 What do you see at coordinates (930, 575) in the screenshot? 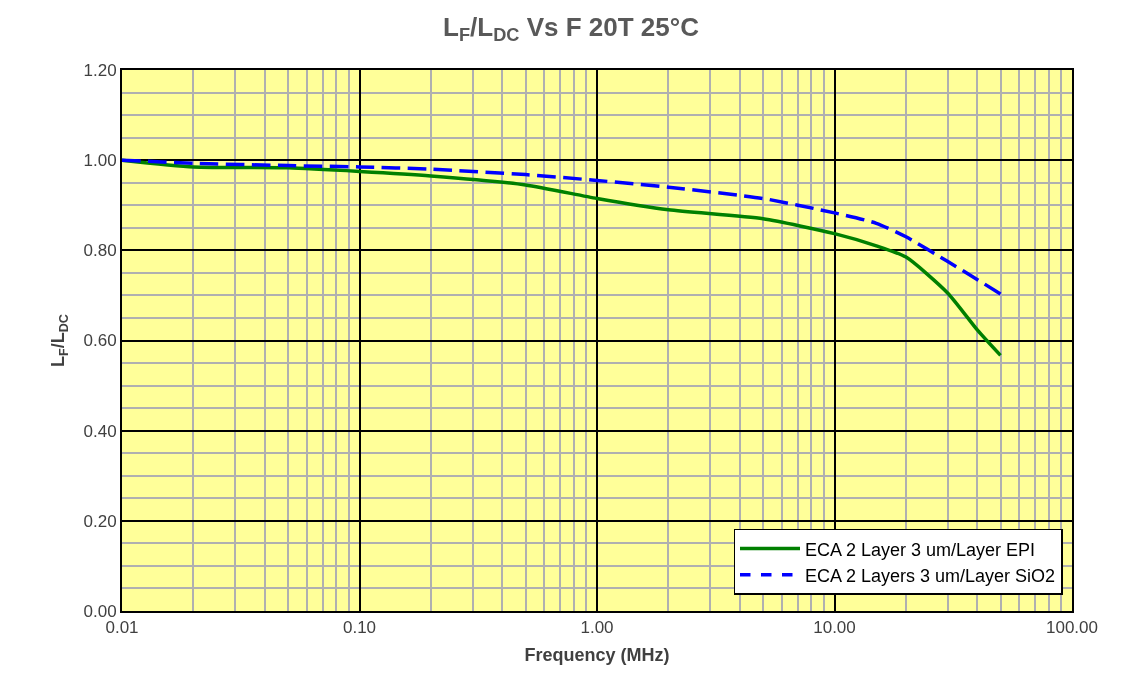
I see `legend-label: ECA 2 Layers 3 um/Layer SiO2` at bounding box center [930, 575].